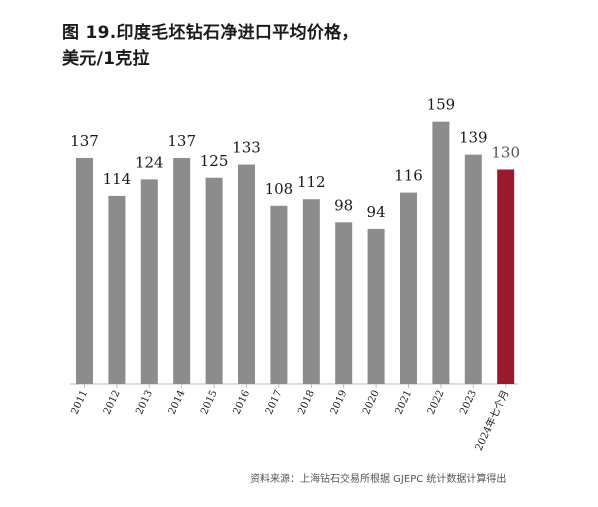 This screenshot has width=598, height=507. I want to click on x-tick-label: 2020, so click(371, 403).